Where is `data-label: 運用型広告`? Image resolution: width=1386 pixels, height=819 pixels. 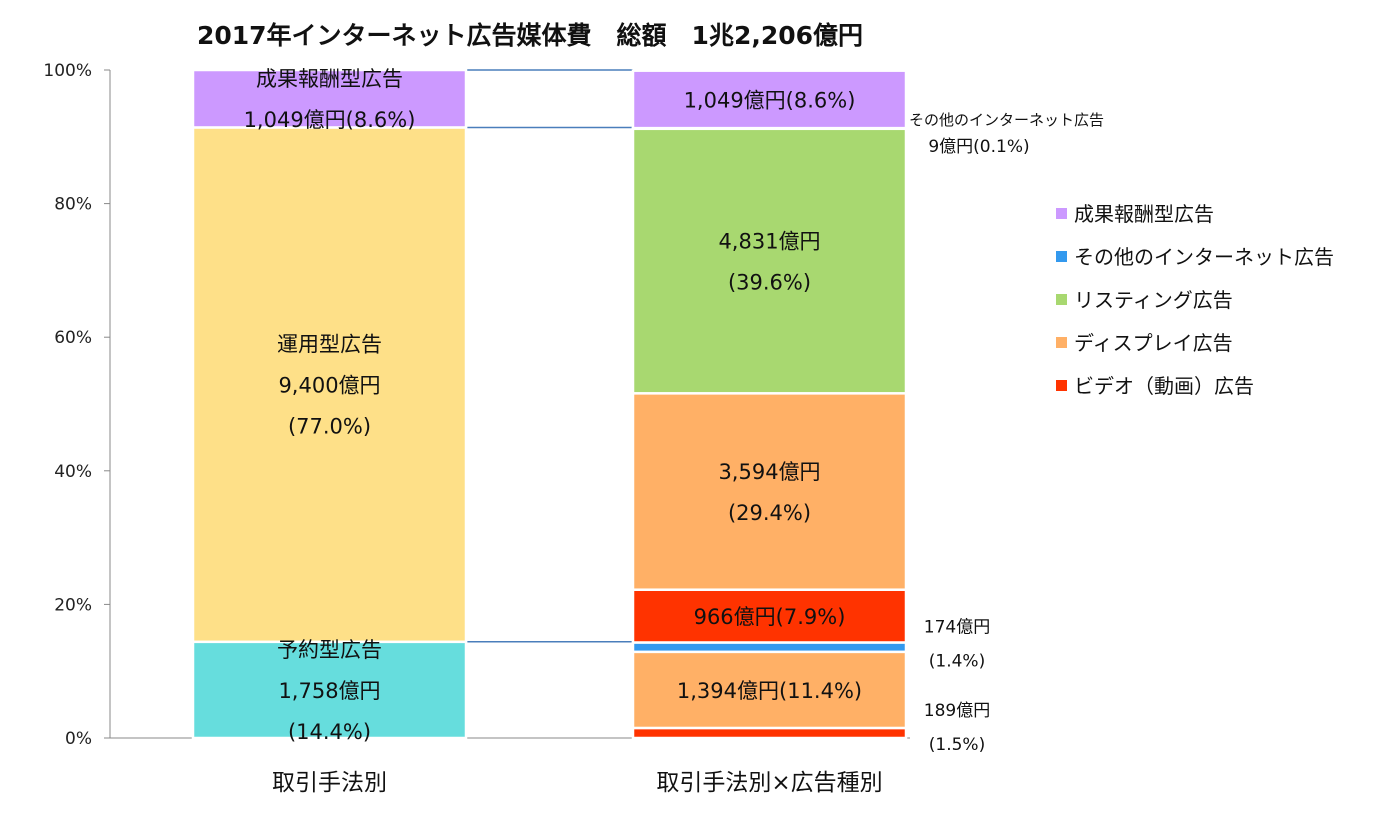 data-label: 運用型広告 is located at coordinates (329, 345).